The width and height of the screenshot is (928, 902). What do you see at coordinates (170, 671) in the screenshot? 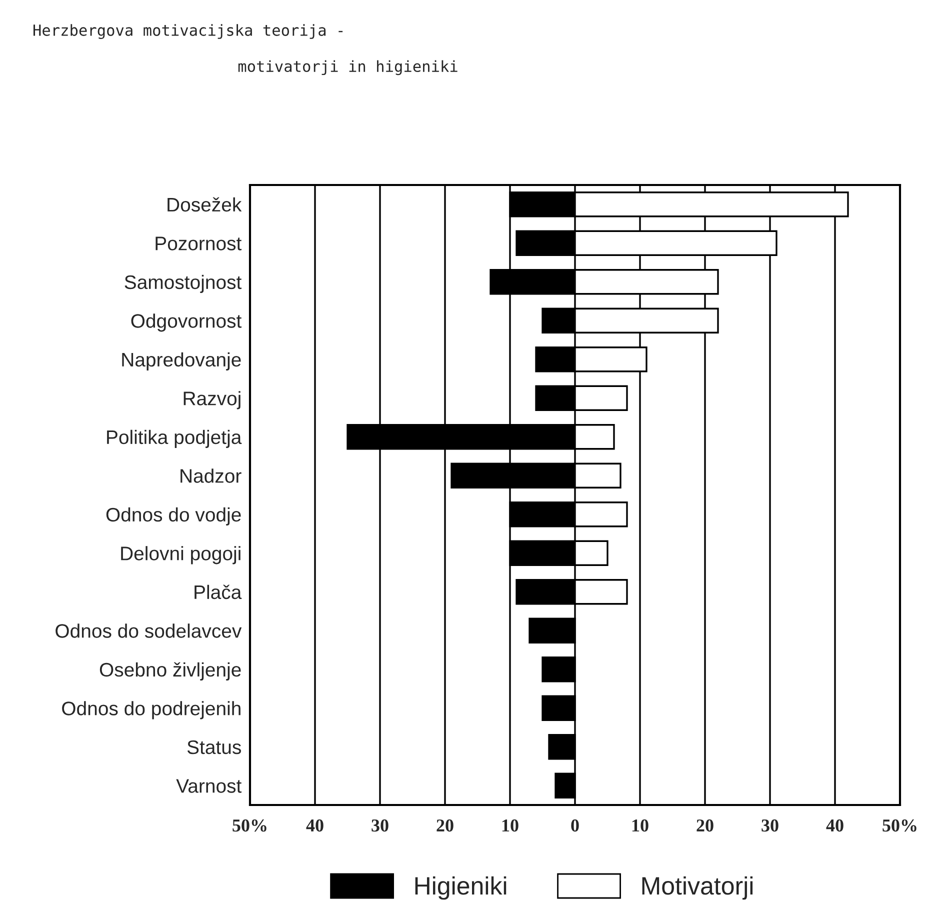
I see `y-tick-label: Osebno življenje` at bounding box center [170, 671].